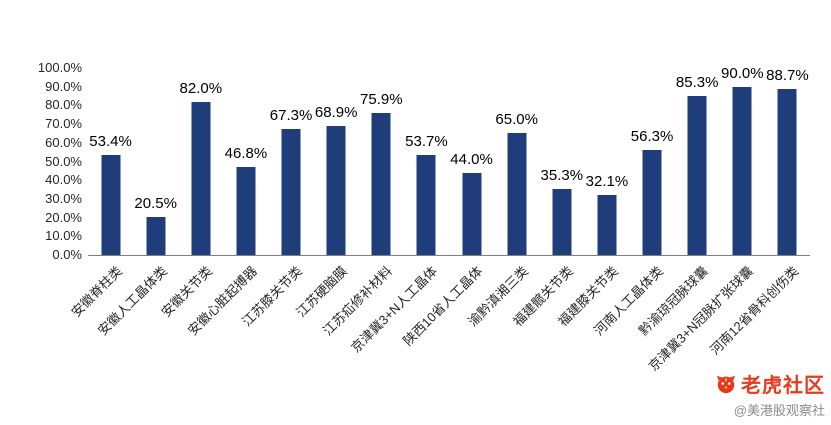 The width and height of the screenshot is (831, 425). What do you see at coordinates (291, 116) in the screenshot?
I see `bar-value-label: 67.3%` at bounding box center [291, 116].